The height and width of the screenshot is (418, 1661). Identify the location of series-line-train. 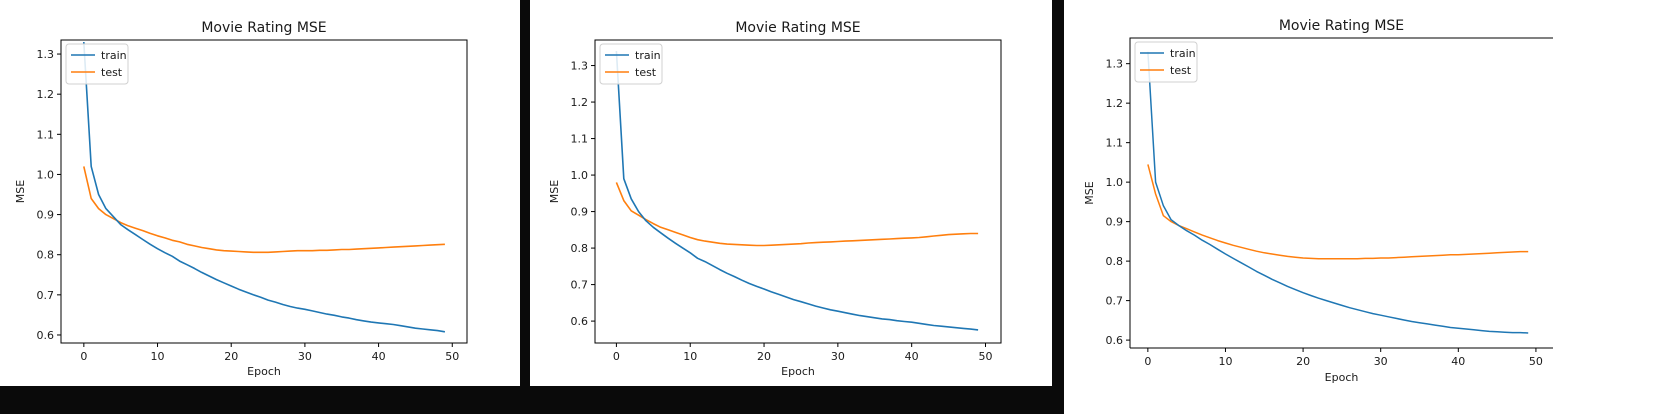
(797, 190).